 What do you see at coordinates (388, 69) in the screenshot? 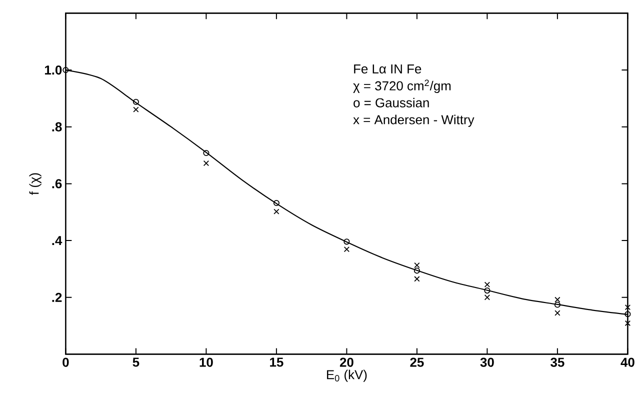
I see `annotation: Fe Lα IN Fe` at bounding box center [388, 69].